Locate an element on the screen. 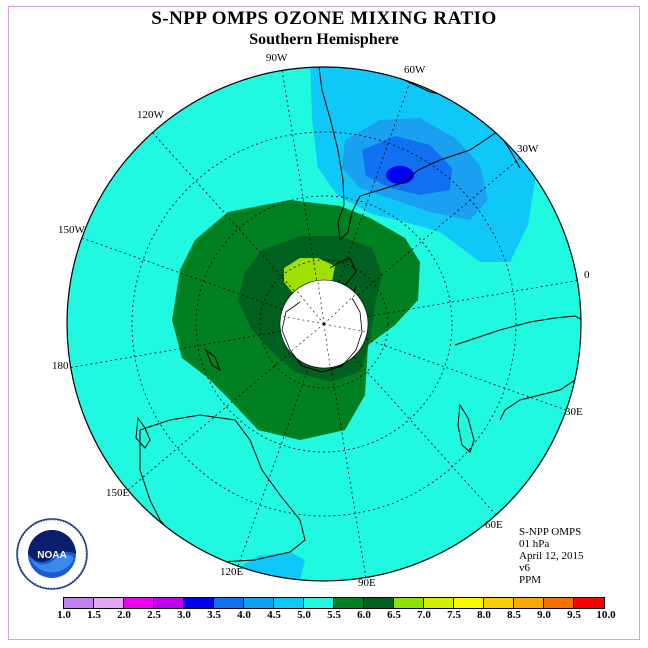 This screenshot has width=648, height=648. colorbar-tick-label: 8.0 is located at coordinates (484, 615).